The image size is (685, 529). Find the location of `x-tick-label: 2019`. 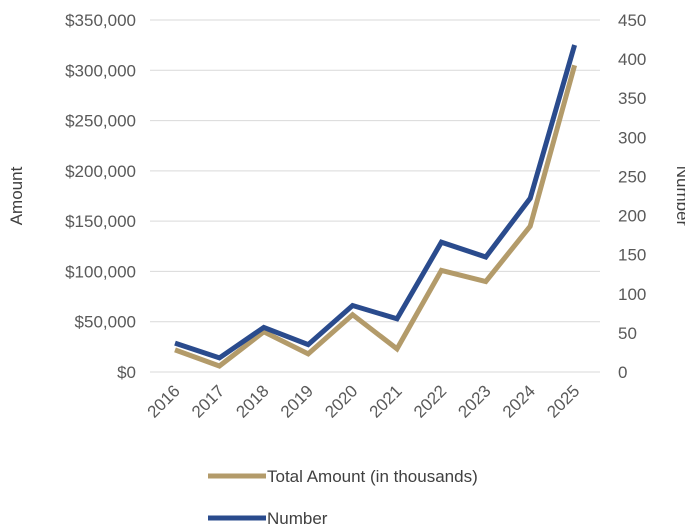

x-tick-label: 2019 is located at coordinates (297, 401).